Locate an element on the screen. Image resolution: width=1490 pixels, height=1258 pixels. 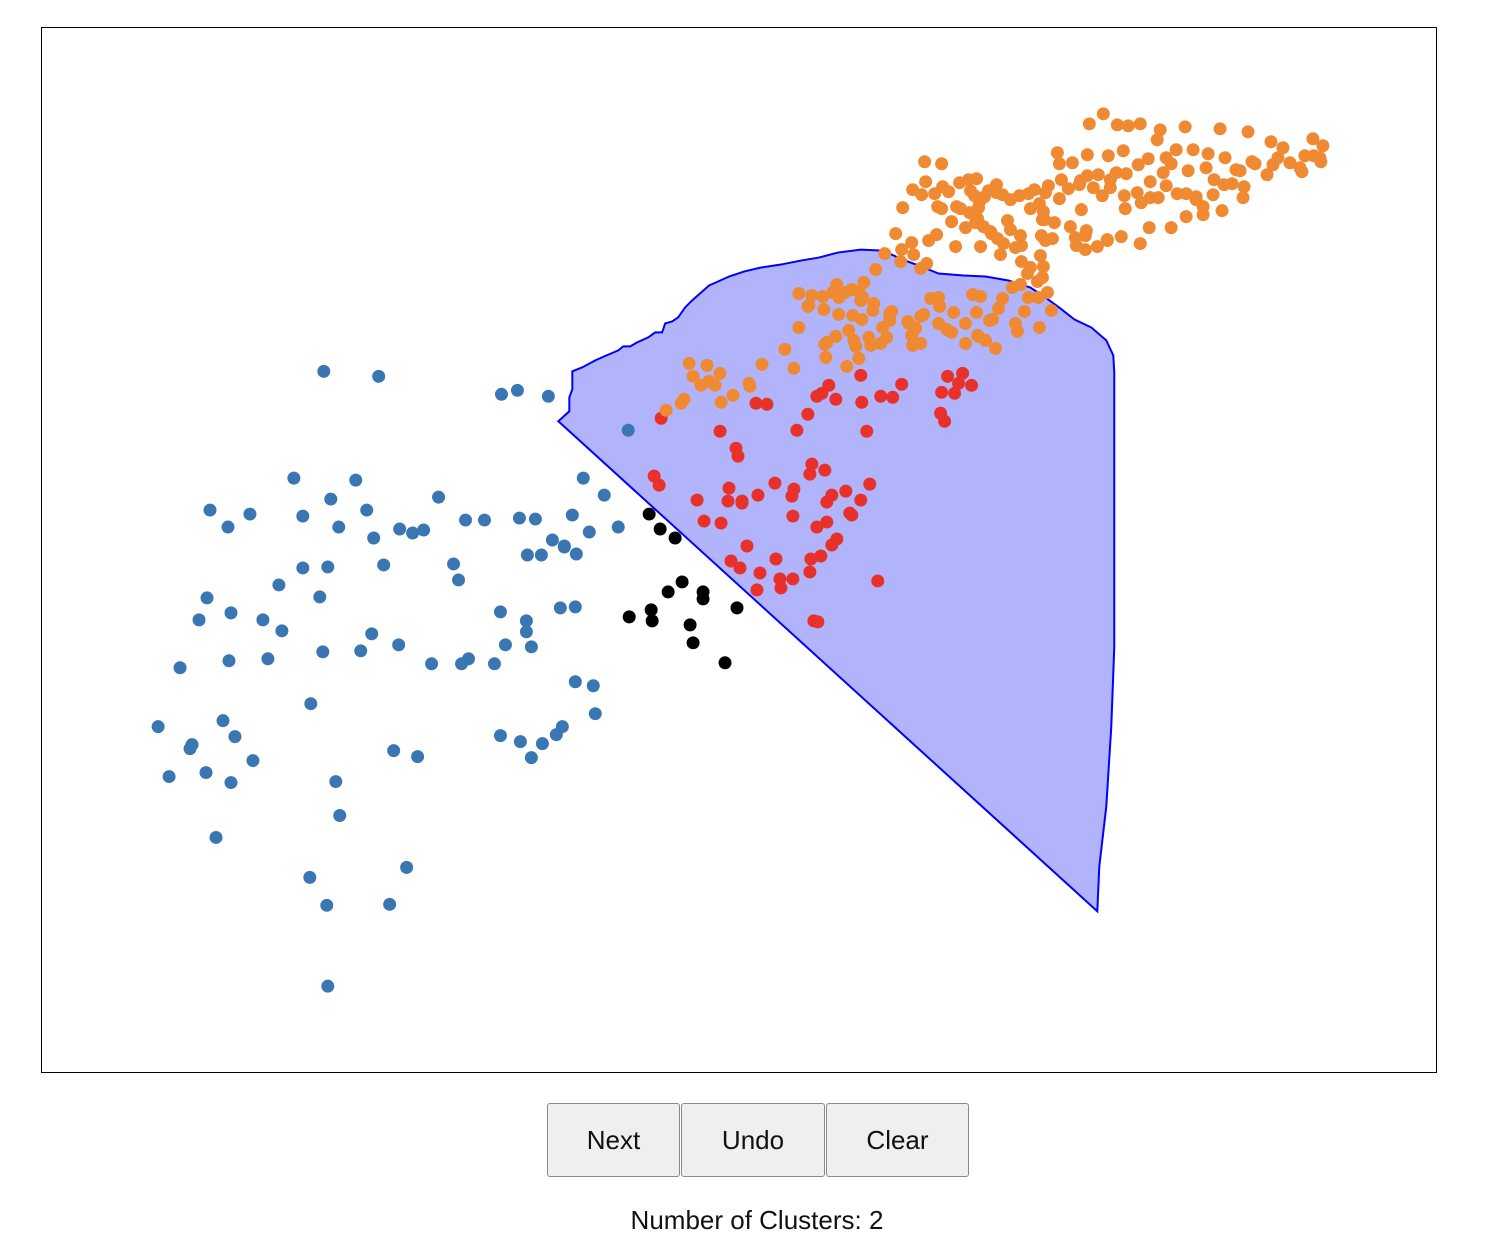
next-button: Next is located at coordinates (613, 1140).